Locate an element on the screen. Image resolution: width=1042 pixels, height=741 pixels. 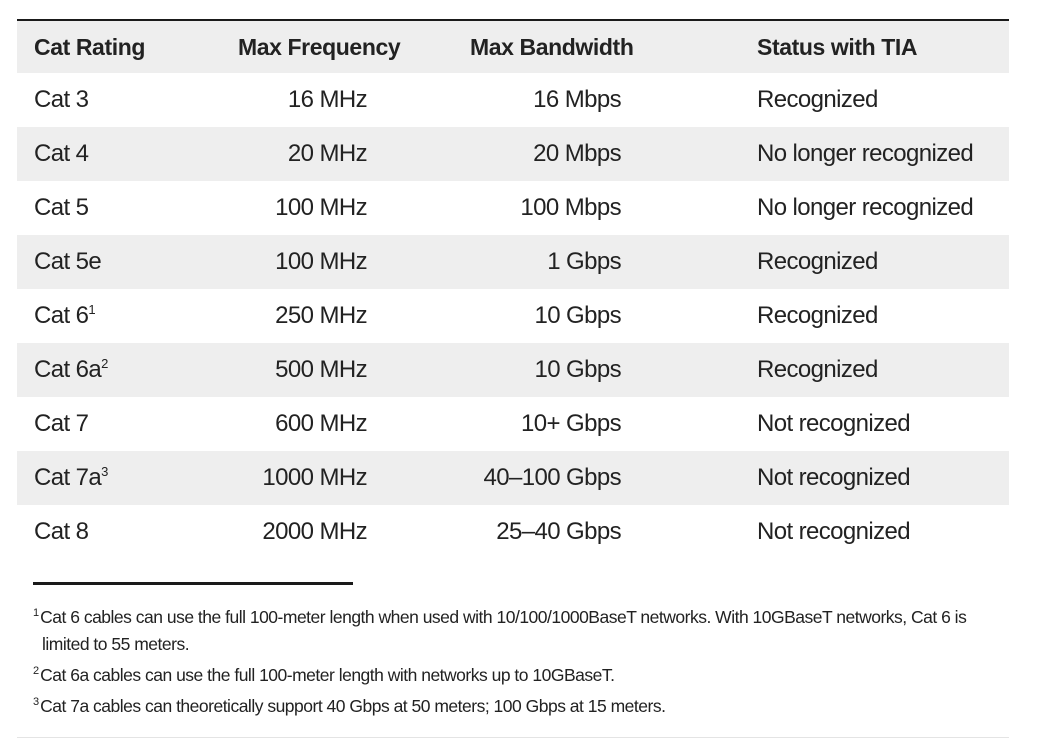
table-top-rule is located at coordinates (513, 20).